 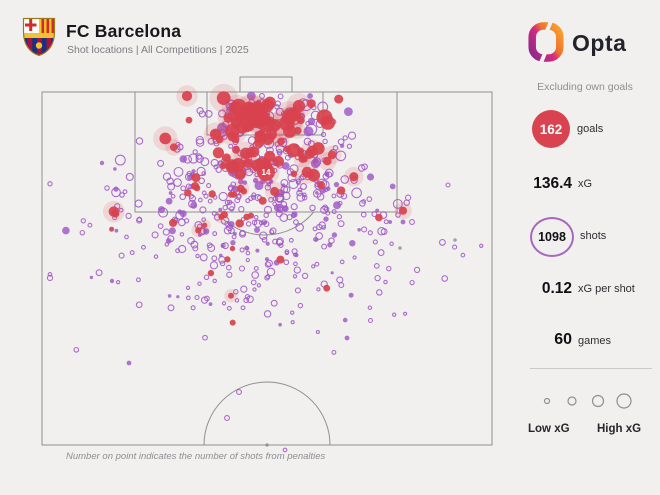 I want to click on penalty-dot, so click(x=266, y=172).